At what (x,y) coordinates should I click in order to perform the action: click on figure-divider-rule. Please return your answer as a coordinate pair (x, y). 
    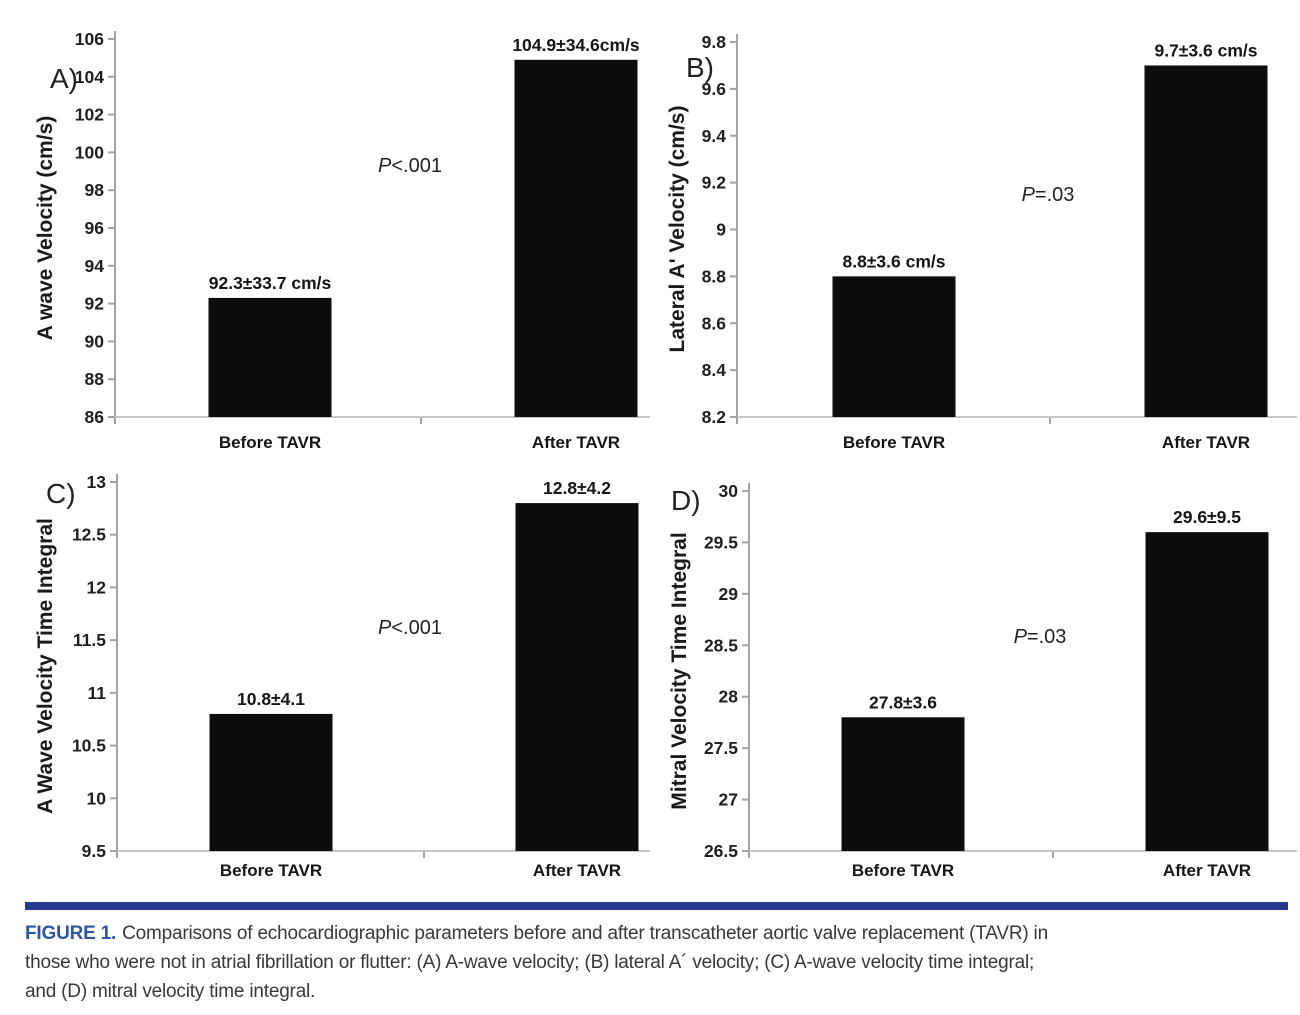
    Looking at the image, I should click on (656, 906).